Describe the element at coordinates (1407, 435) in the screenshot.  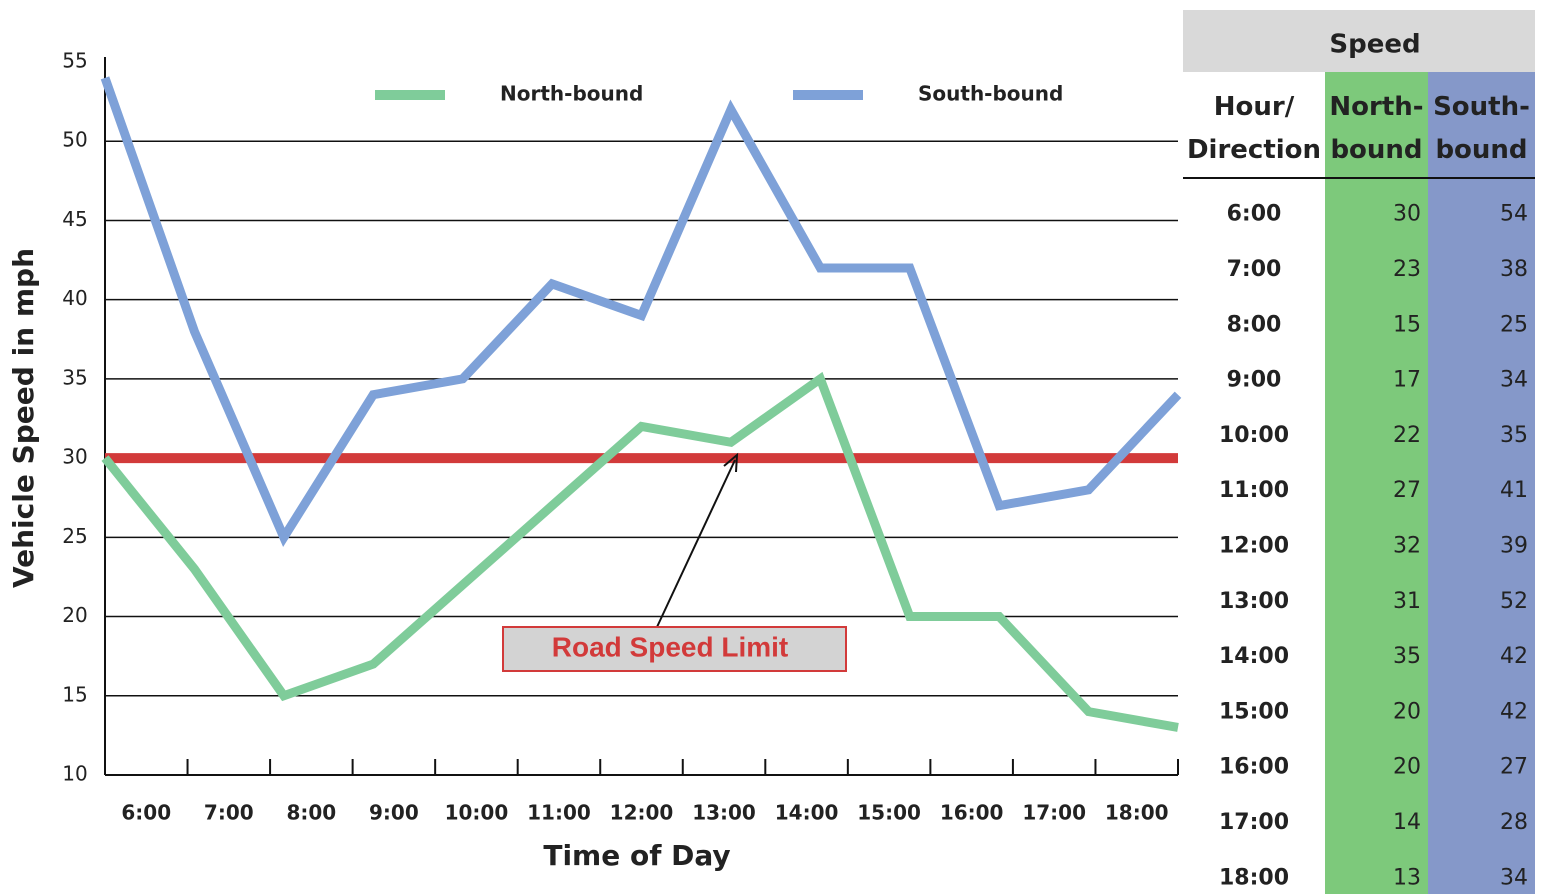
I see `table-value: 22` at that location.